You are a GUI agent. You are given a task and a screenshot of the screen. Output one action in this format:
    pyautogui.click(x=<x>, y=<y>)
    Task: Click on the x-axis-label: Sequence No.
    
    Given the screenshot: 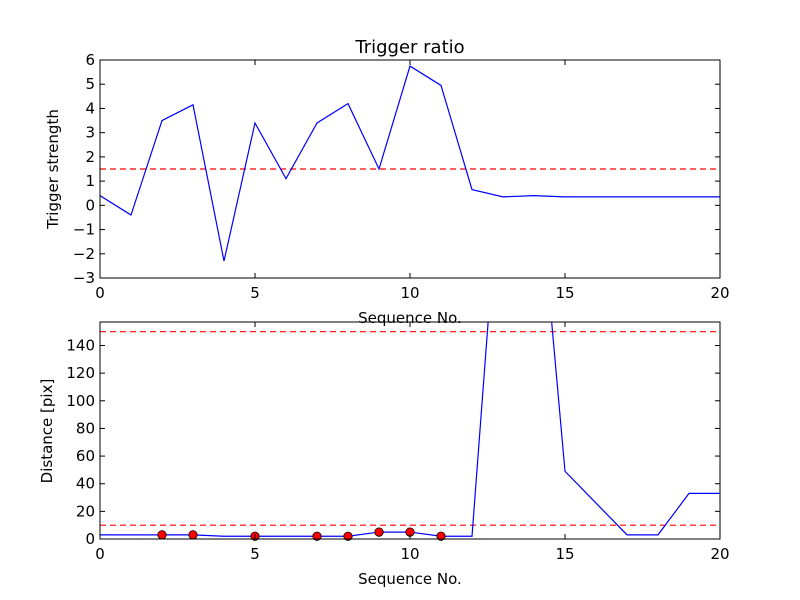 What is the action you would take?
    pyautogui.click(x=410, y=579)
    